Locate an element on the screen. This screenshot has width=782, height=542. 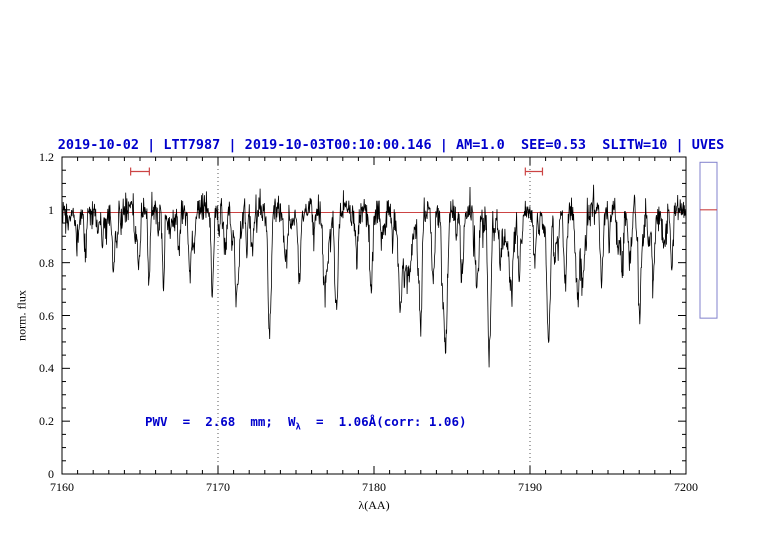
y-tick-label: 0.4 is located at coordinates (46, 368).